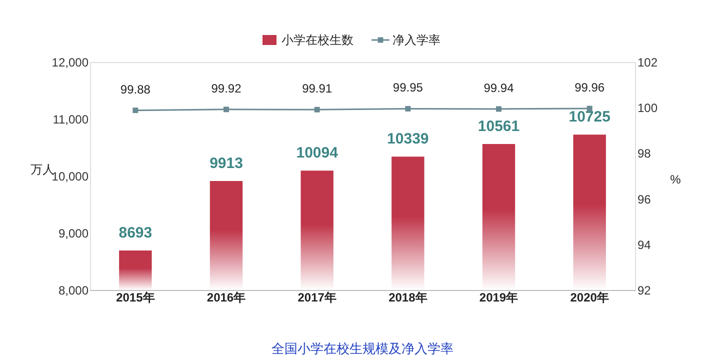  I want to click on data-label: 99.92, so click(226, 88).